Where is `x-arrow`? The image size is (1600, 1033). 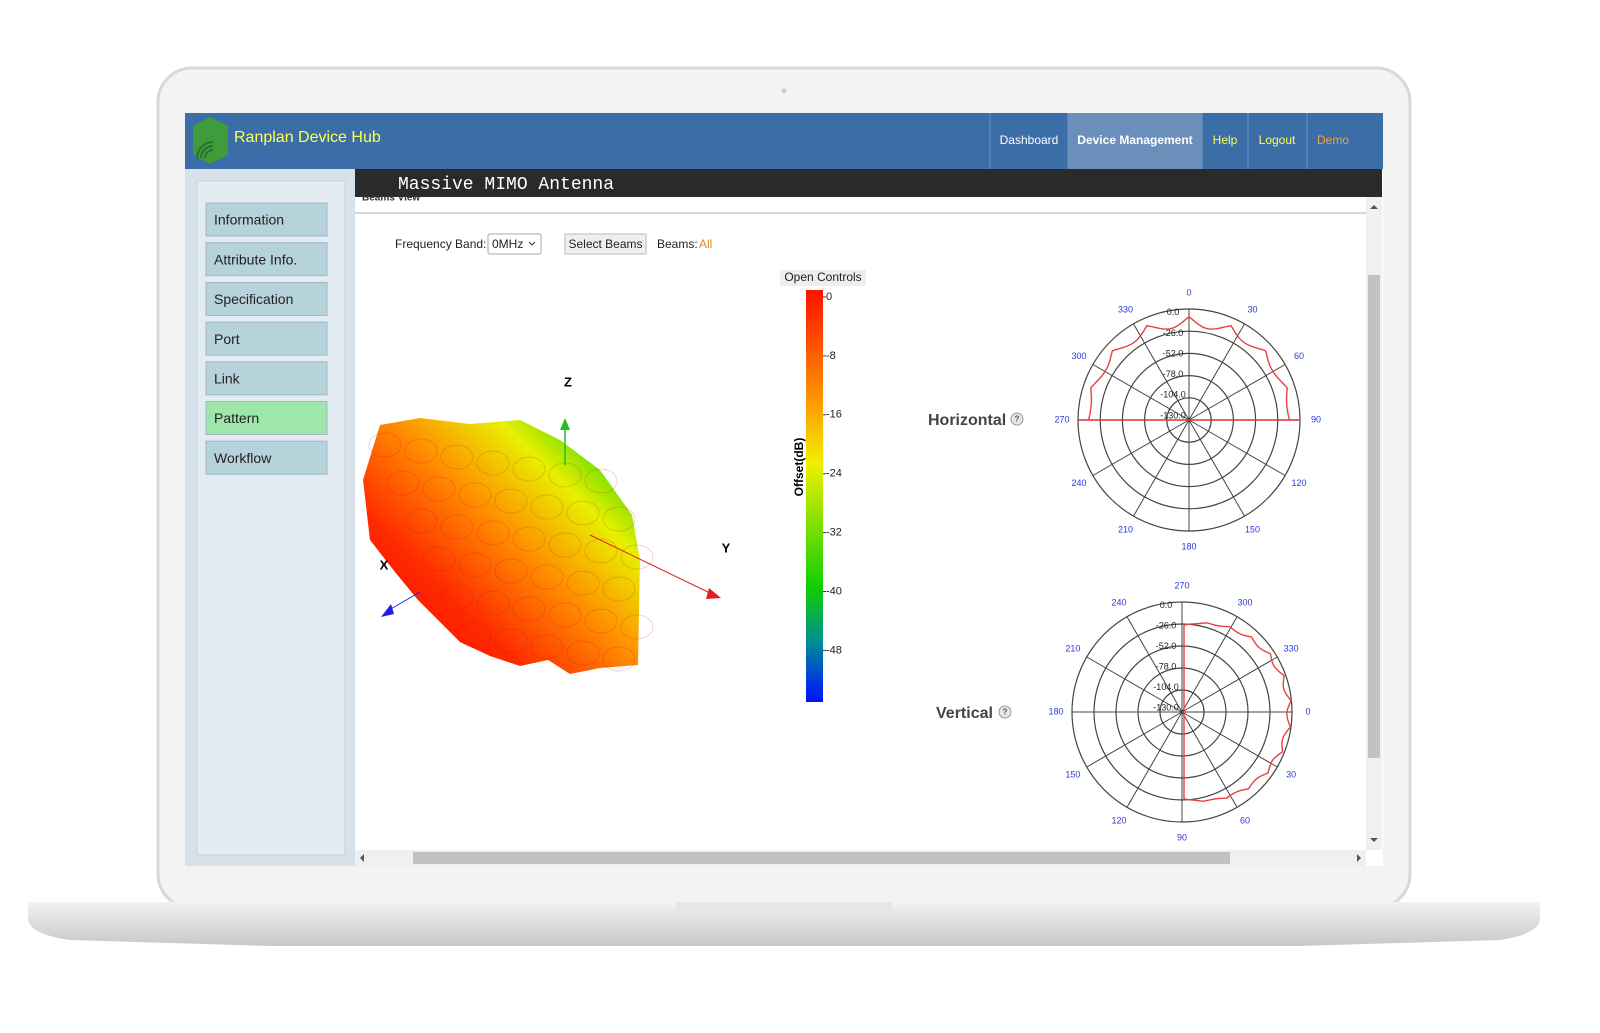
x-arrow is located at coordinates (387, 610).